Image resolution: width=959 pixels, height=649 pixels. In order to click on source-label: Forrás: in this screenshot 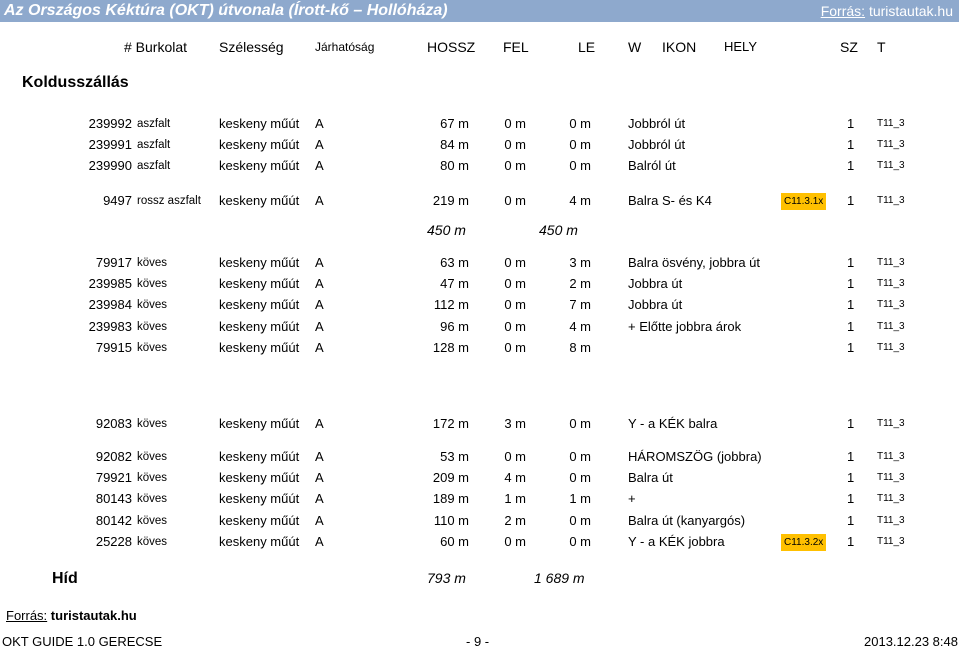, I will do `click(843, 11)`.